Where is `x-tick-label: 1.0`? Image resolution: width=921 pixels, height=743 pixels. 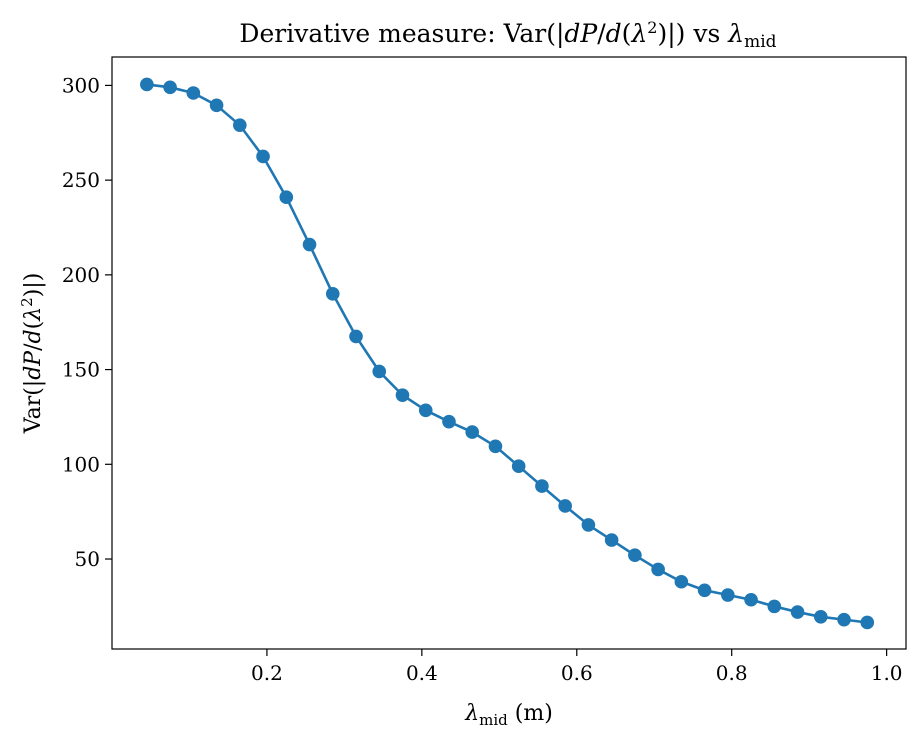 x-tick-label: 1.0 is located at coordinates (887, 673).